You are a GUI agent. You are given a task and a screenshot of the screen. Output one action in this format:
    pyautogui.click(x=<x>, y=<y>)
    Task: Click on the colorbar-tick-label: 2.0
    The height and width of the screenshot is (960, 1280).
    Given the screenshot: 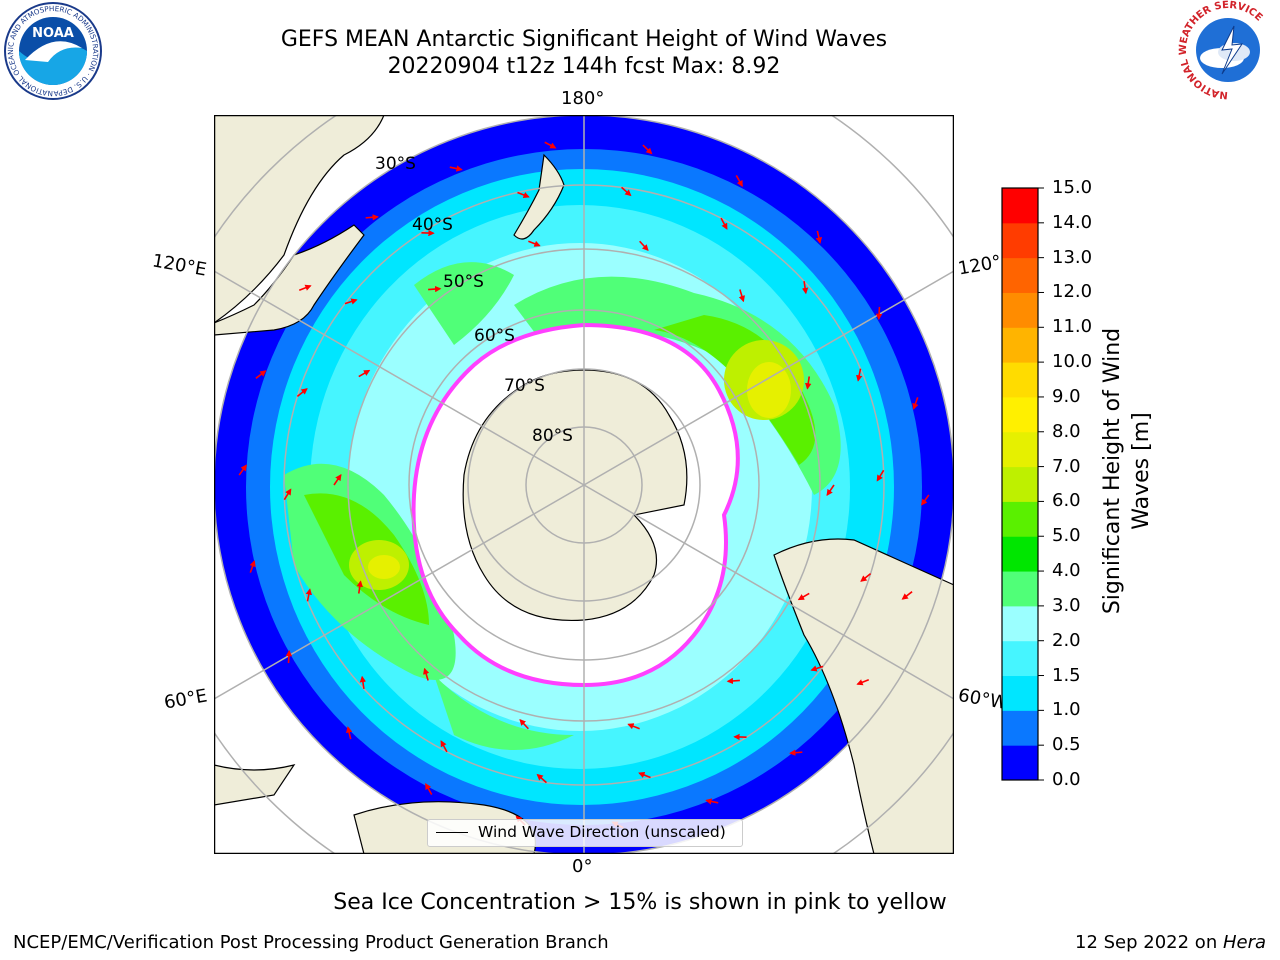 What is the action you would take?
    pyautogui.click(x=1066, y=640)
    